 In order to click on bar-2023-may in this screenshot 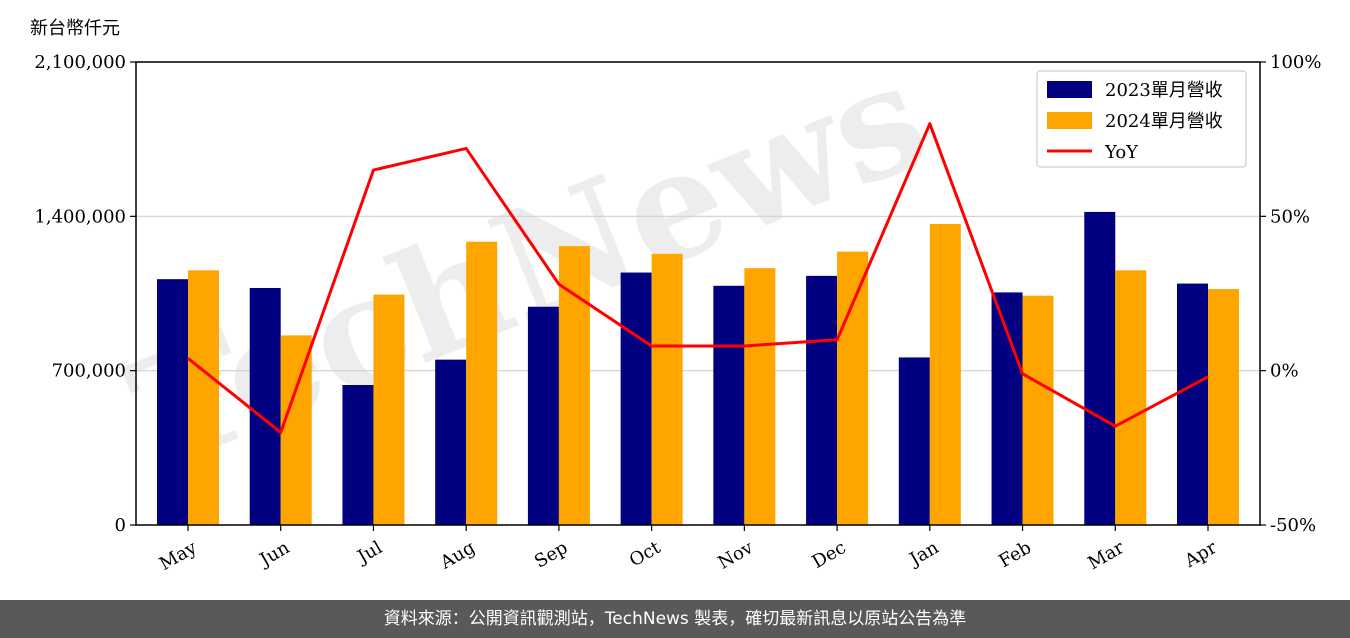, I will do `click(172, 402)`.